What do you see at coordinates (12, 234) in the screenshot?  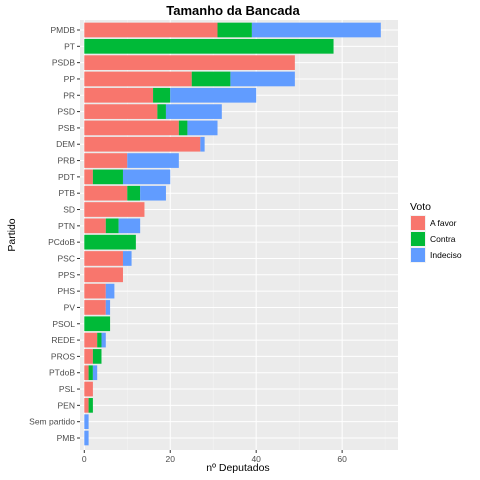 I see `y-axis-title: Partido` at bounding box center [12, 234].